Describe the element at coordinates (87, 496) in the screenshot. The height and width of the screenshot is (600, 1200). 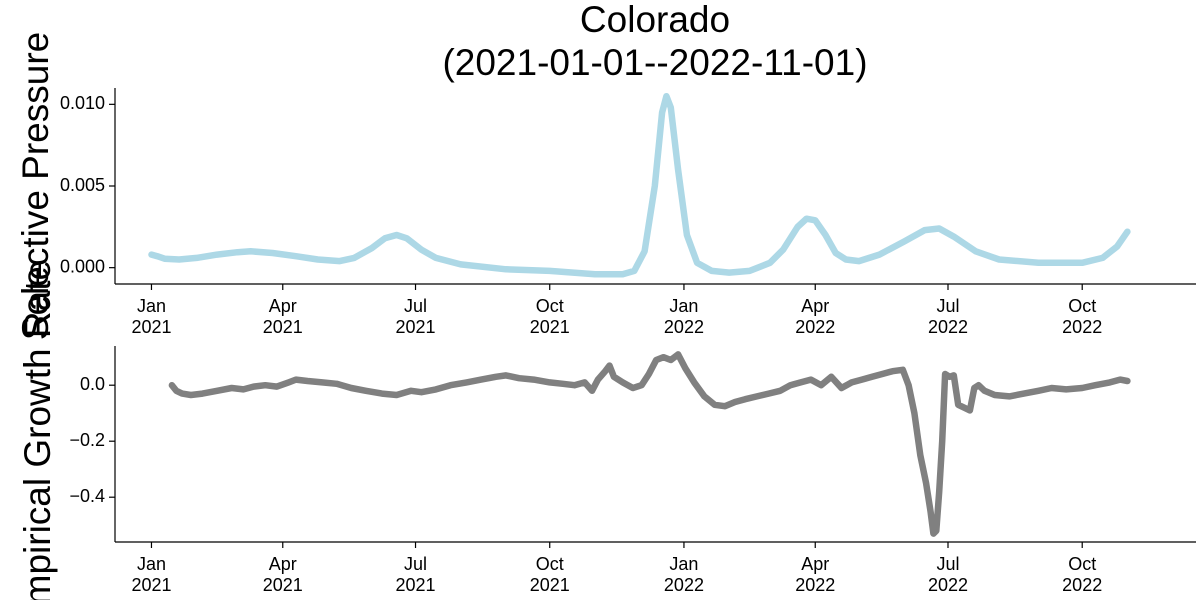
I see `bottom-y-tick-label: −0.4` at that location.